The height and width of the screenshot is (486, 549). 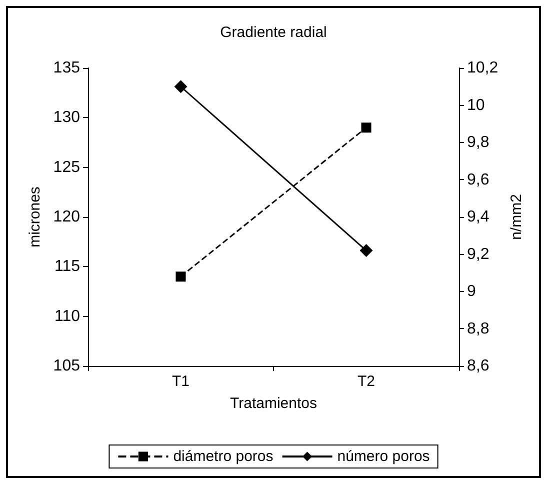 What do you see at coordinates (35, 217) in the screenshot?
I see `y-axis-title: micrones` at bounding box center [35, 217].